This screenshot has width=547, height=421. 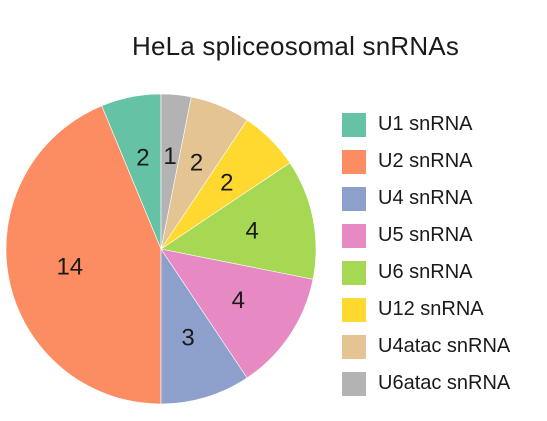 I want to click on legend-item-u4atac: U4atac snRNA, so click(x=426, y=346).